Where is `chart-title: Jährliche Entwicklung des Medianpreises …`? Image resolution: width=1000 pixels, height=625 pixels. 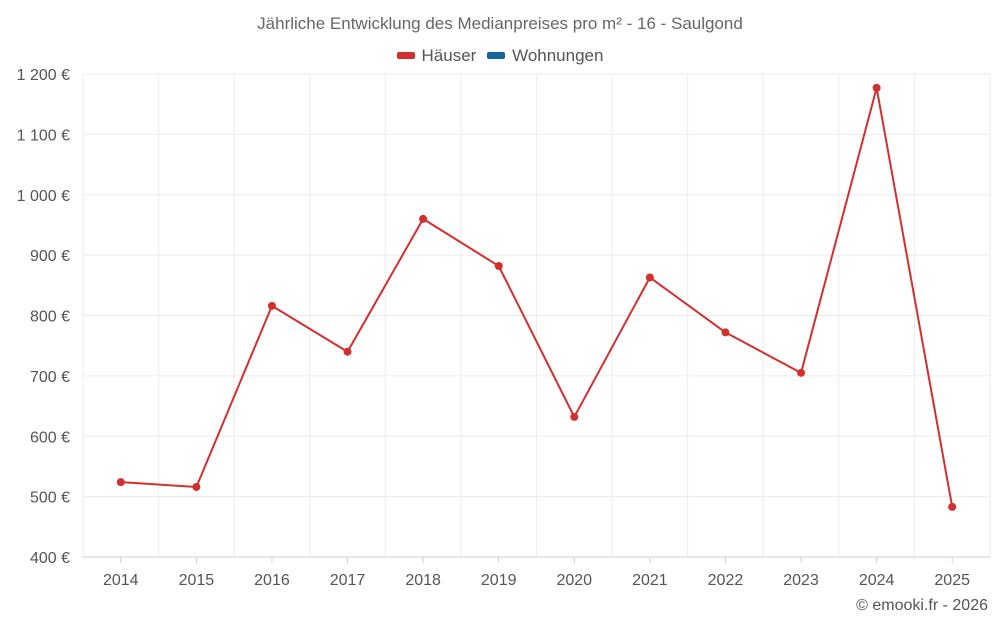 chart-title: Jährliche Entwicklung des Medianpreises … is located at coordinates (500, 23).